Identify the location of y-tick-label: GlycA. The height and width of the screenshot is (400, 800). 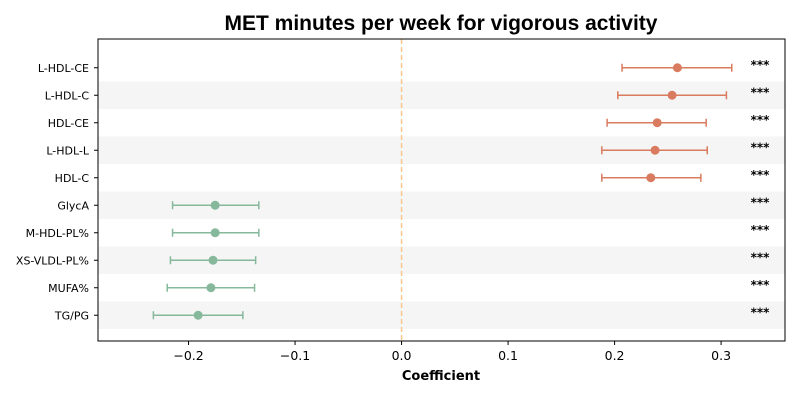
(73, 205).